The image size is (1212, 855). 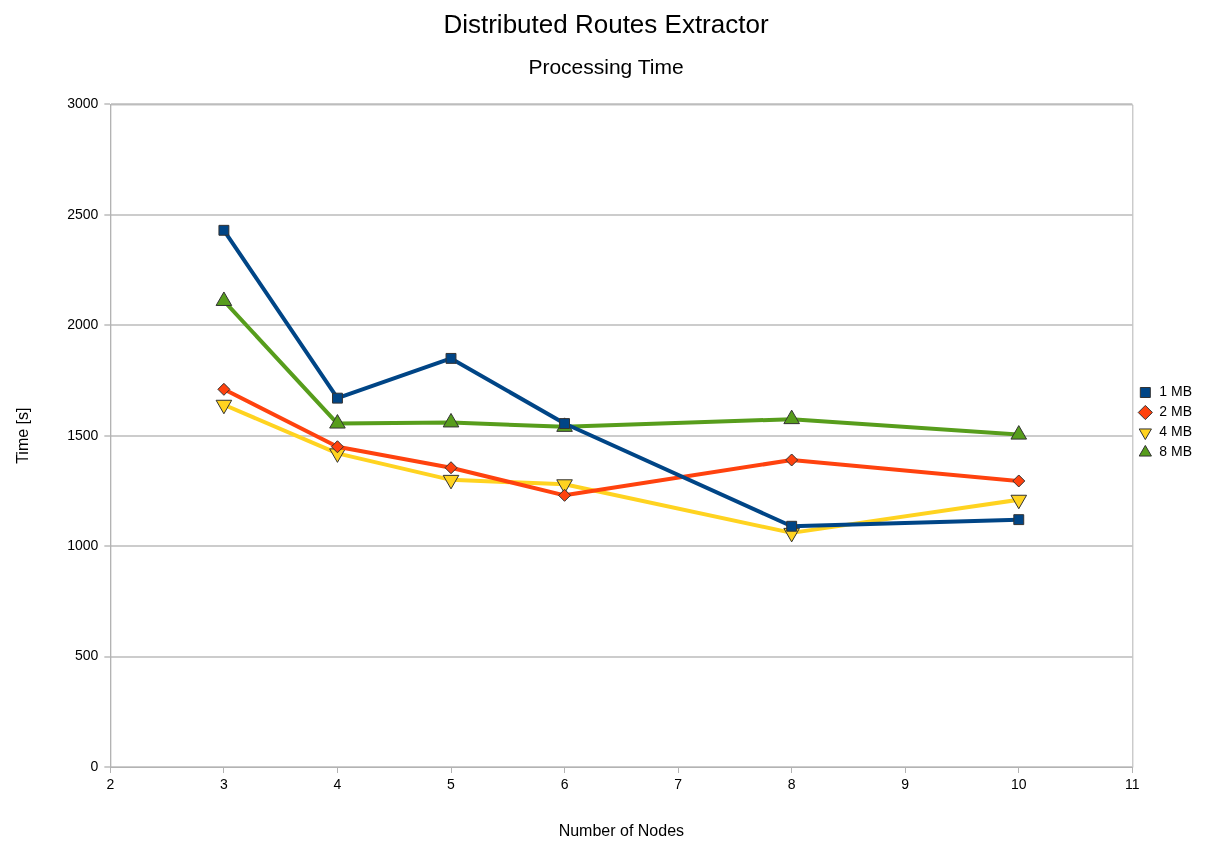 What do you see at coordinates (83, 324) in the screenshot?
I see `y-tick-label: 2000` at bounding box center [83, 324].